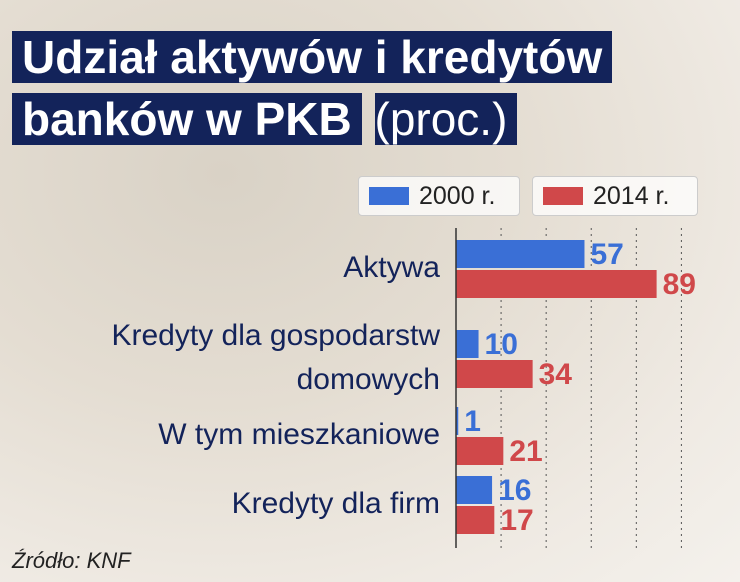 This screenshot has width=740, height=582. What do you see at coordinates (606, 254) in the screenshot?
I see `value-label: 57` at bounding box center [606, 254].